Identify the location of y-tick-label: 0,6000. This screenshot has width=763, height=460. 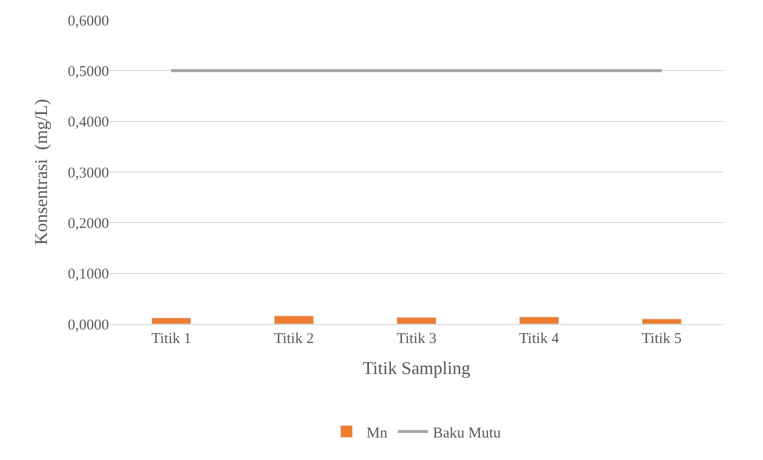
(88, 21).